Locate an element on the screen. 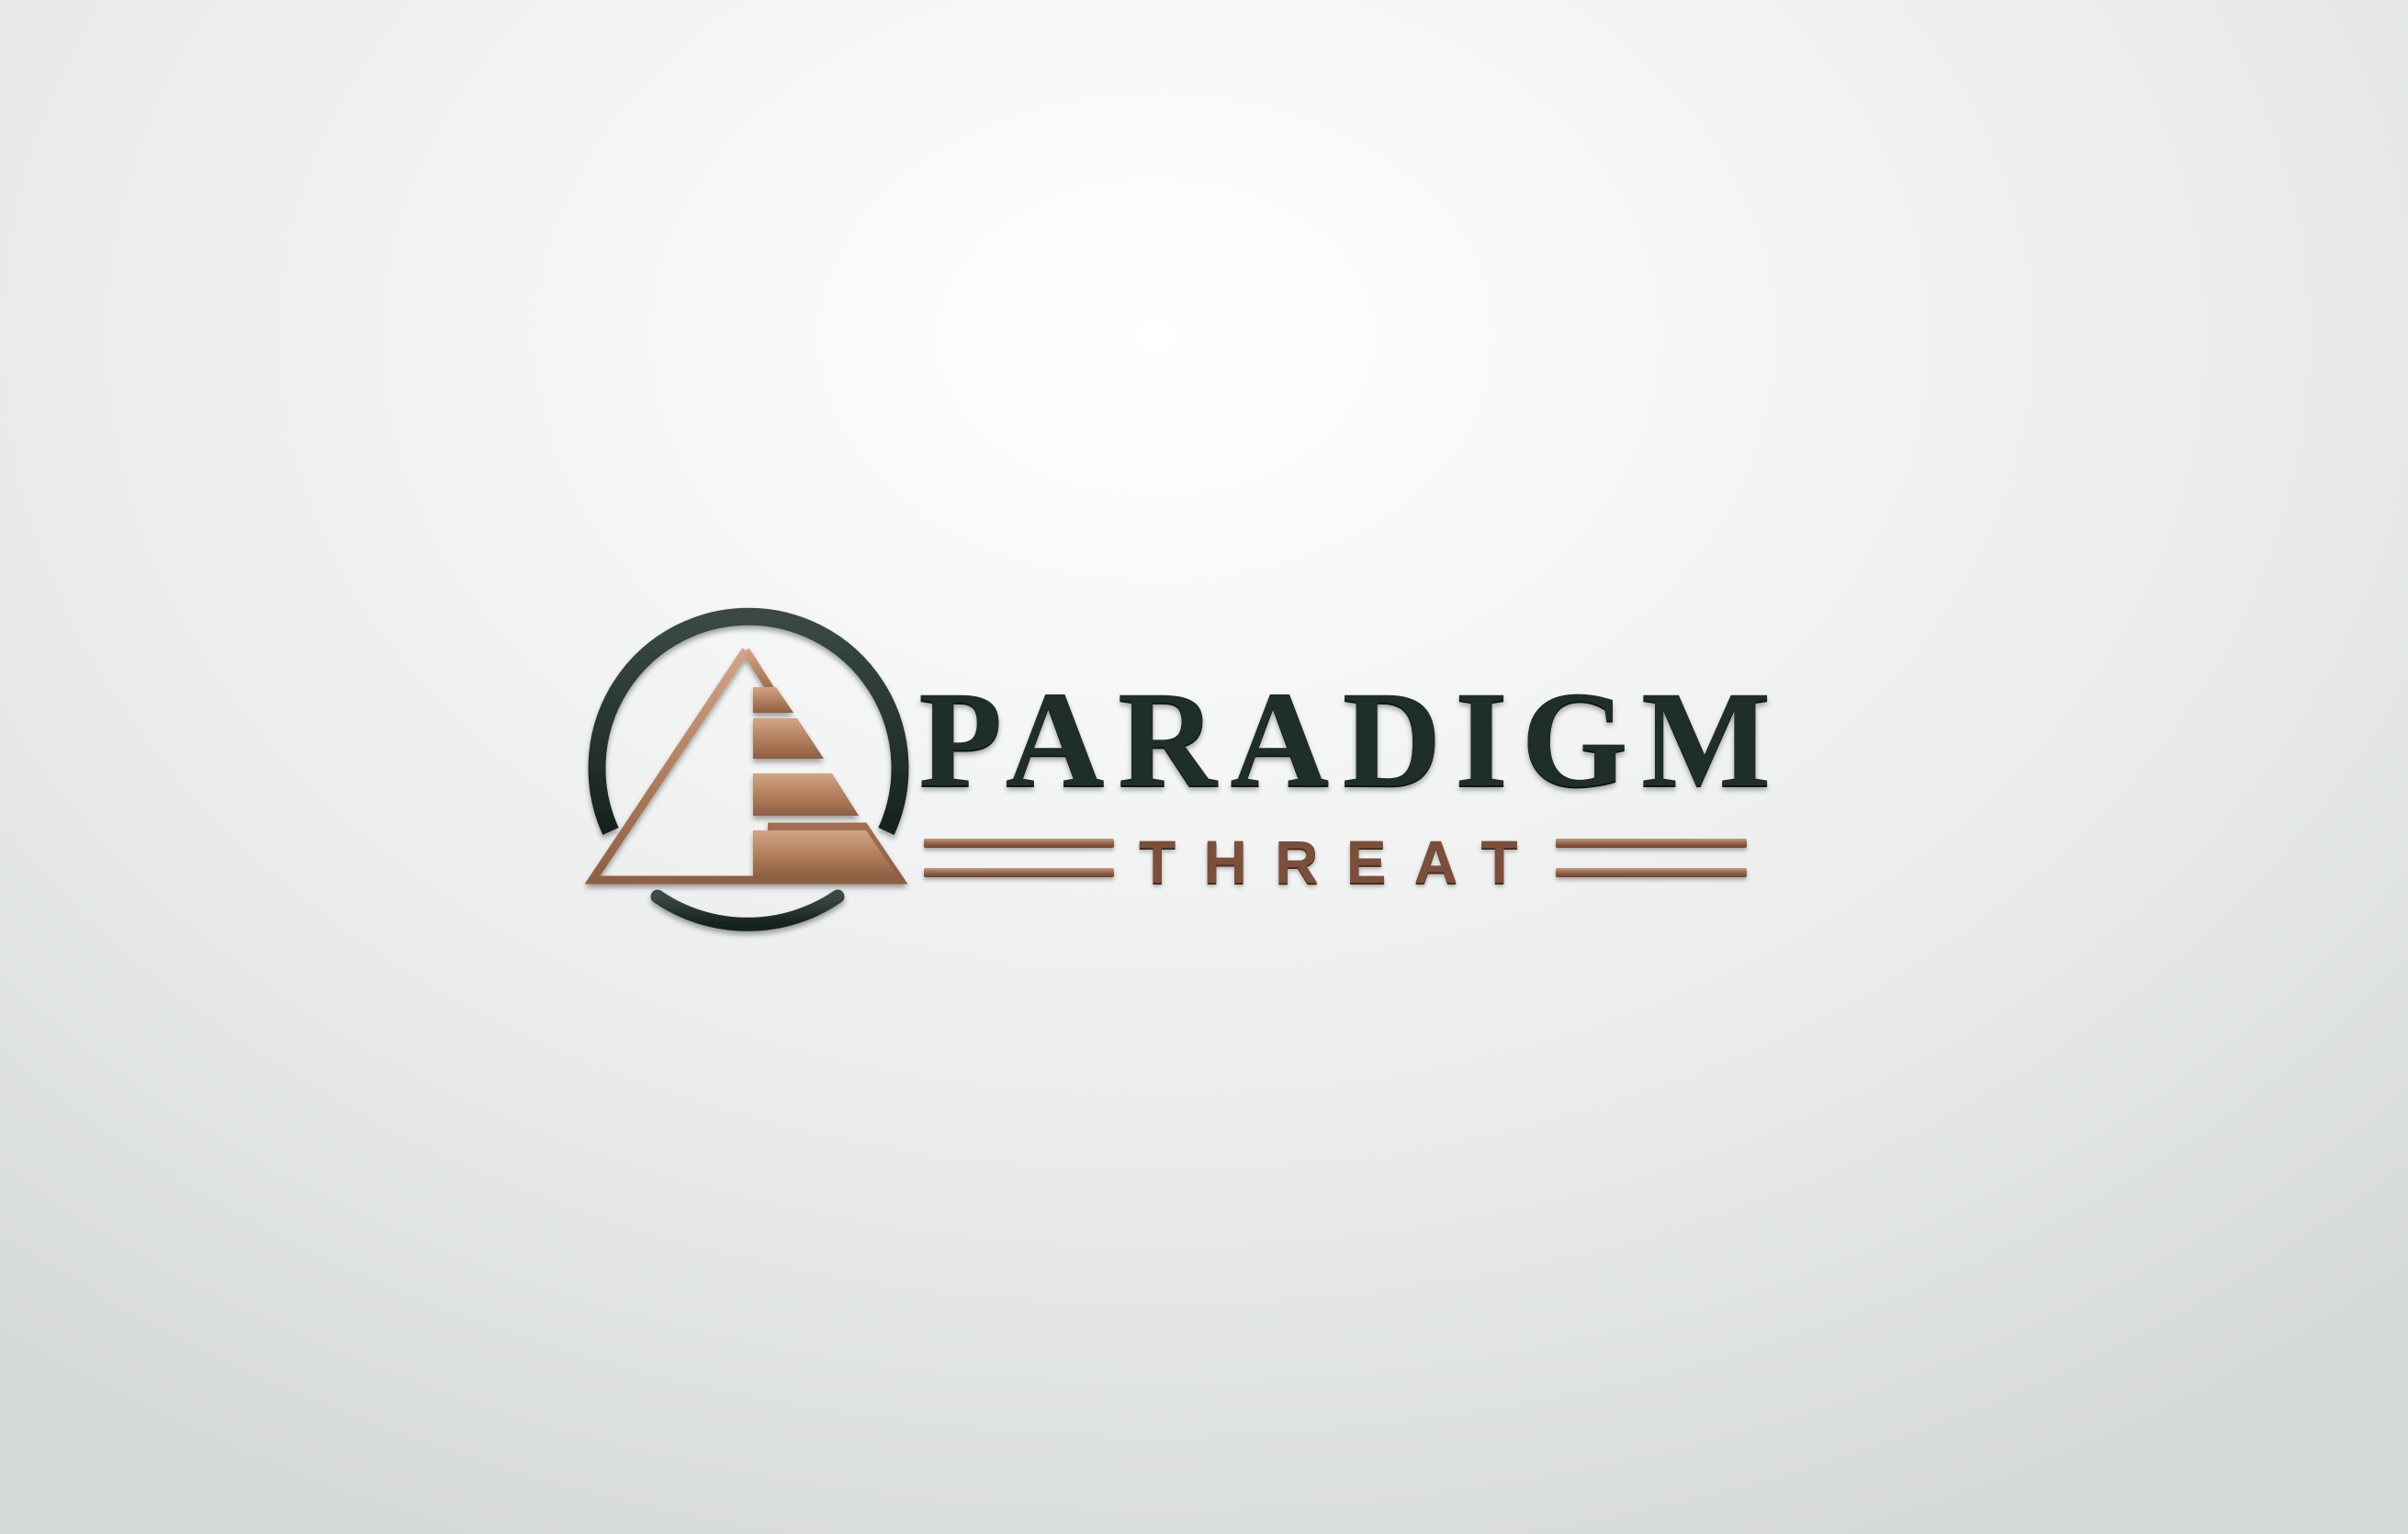 This screenshot has height=1534, width=2408. right-rule-top is located at coordinates (1652, 843).